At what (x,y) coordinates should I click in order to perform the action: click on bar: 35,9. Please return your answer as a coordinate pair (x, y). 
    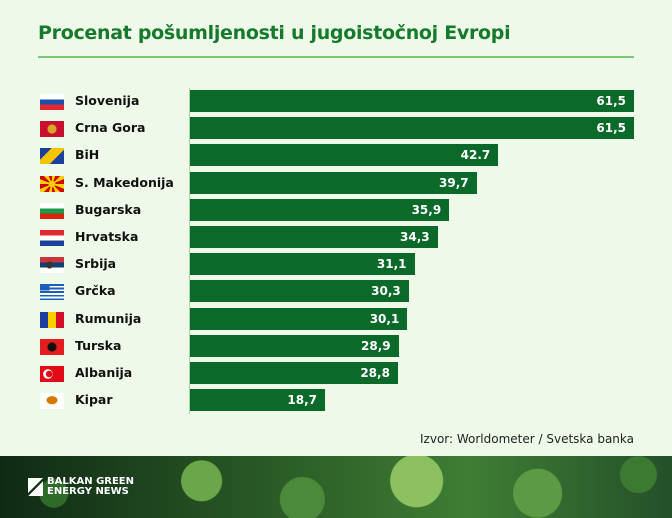
    Looking at the image, I should click on (320, 209).